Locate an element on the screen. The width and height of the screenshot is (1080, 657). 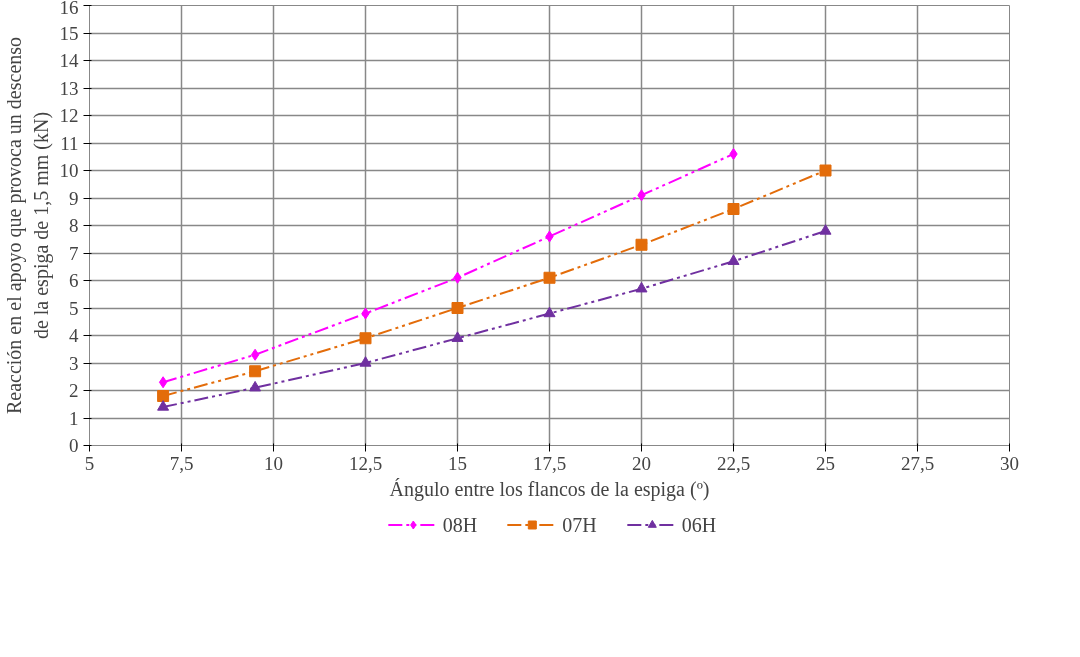
x-tick-label: 7,5 is located at coordinates (181, 463).